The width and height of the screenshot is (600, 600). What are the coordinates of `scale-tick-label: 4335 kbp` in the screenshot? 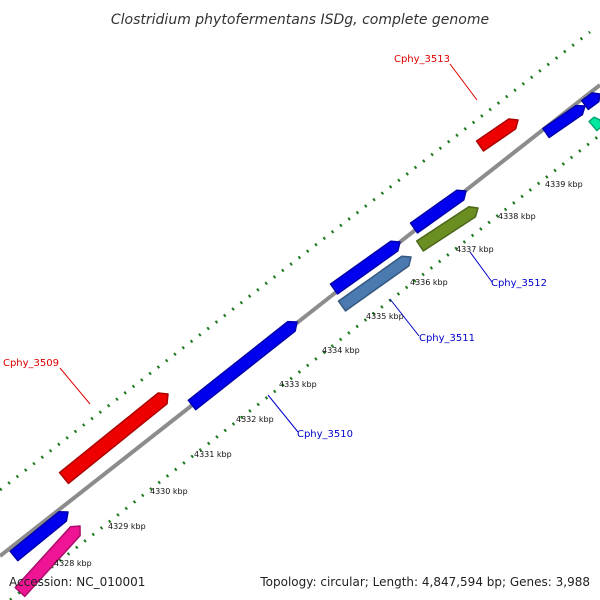 It's located at (385, 316).